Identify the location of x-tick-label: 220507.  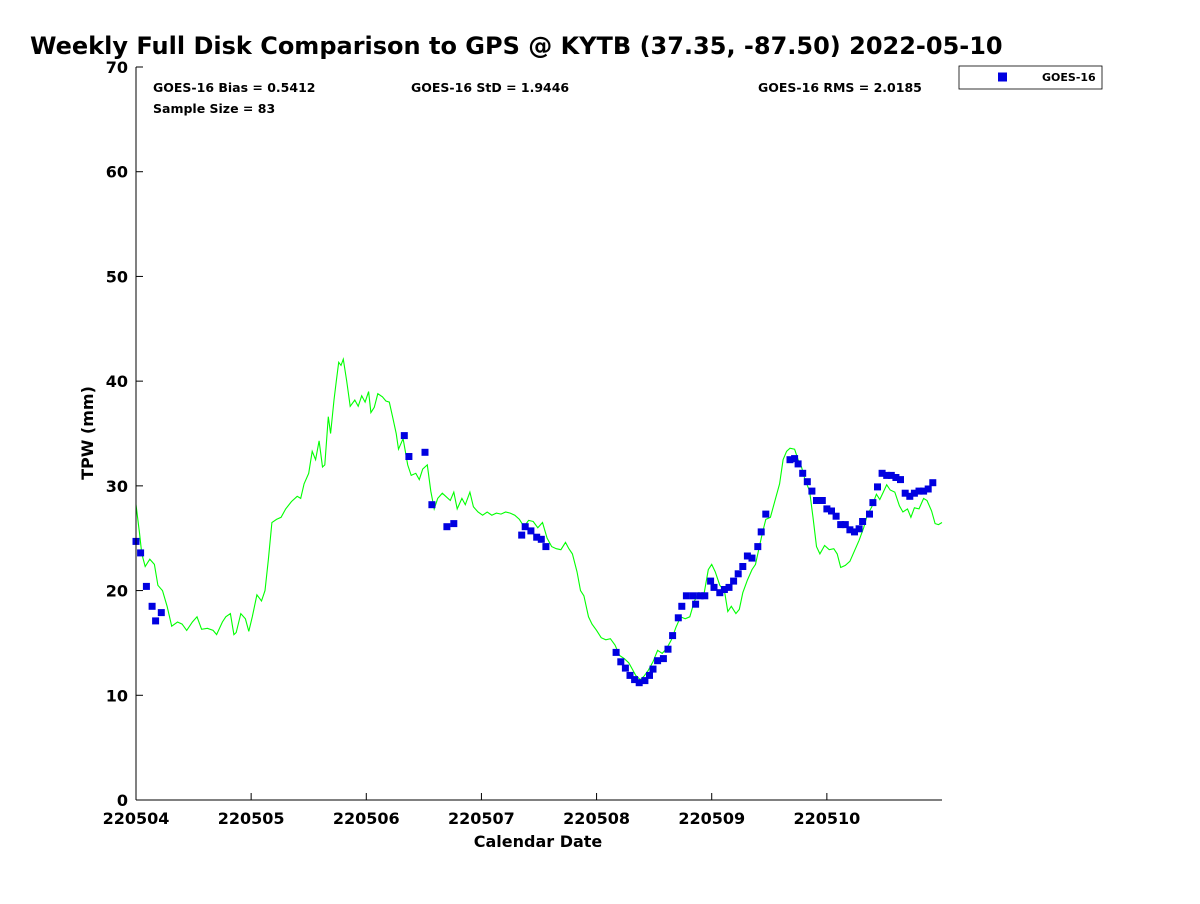
(481, 818).